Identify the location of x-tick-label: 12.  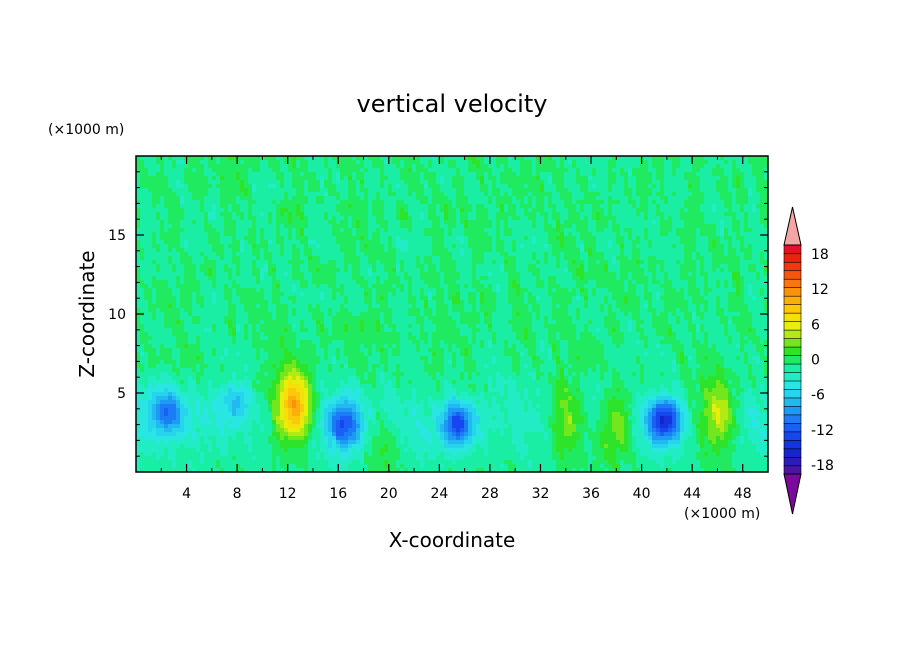
(288, 494).